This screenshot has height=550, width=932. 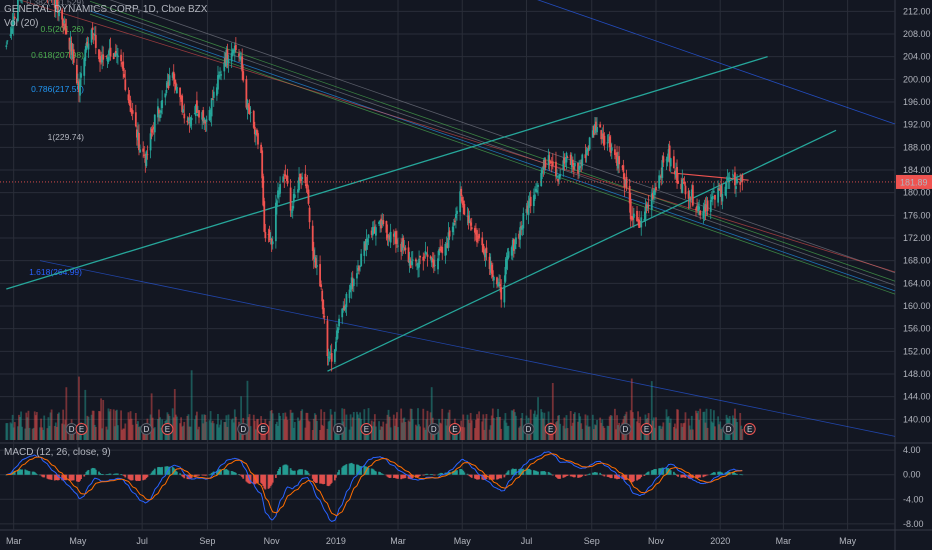 What do you see at coordinates (243, 429) in the screenshot?
I see `dividend-marker-label: D` at bounding box center [243, 429].